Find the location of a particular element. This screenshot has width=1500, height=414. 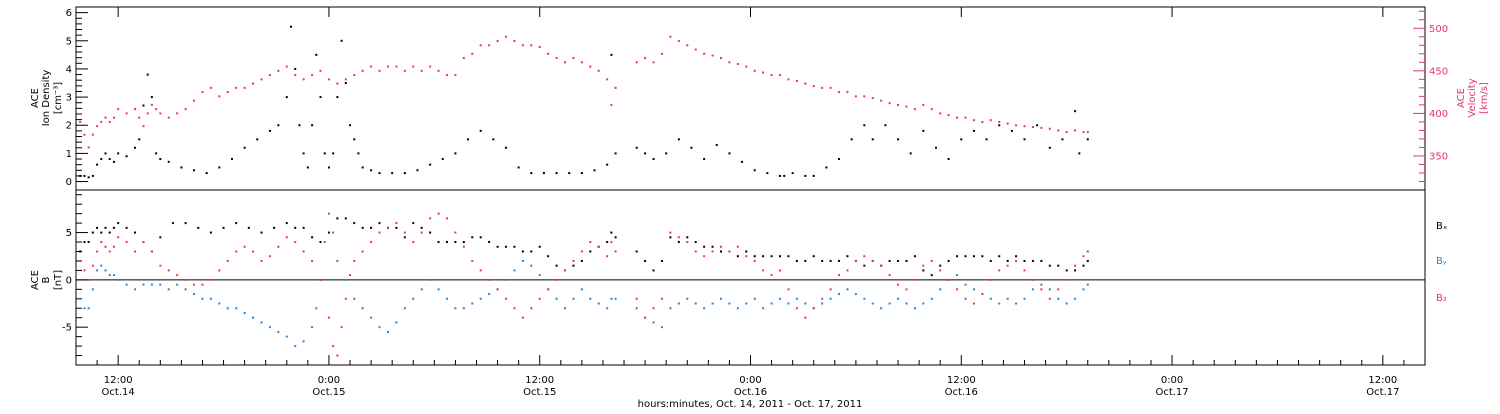

x-tick-time-label: 0:00 is located at coordinates (1172, 380).